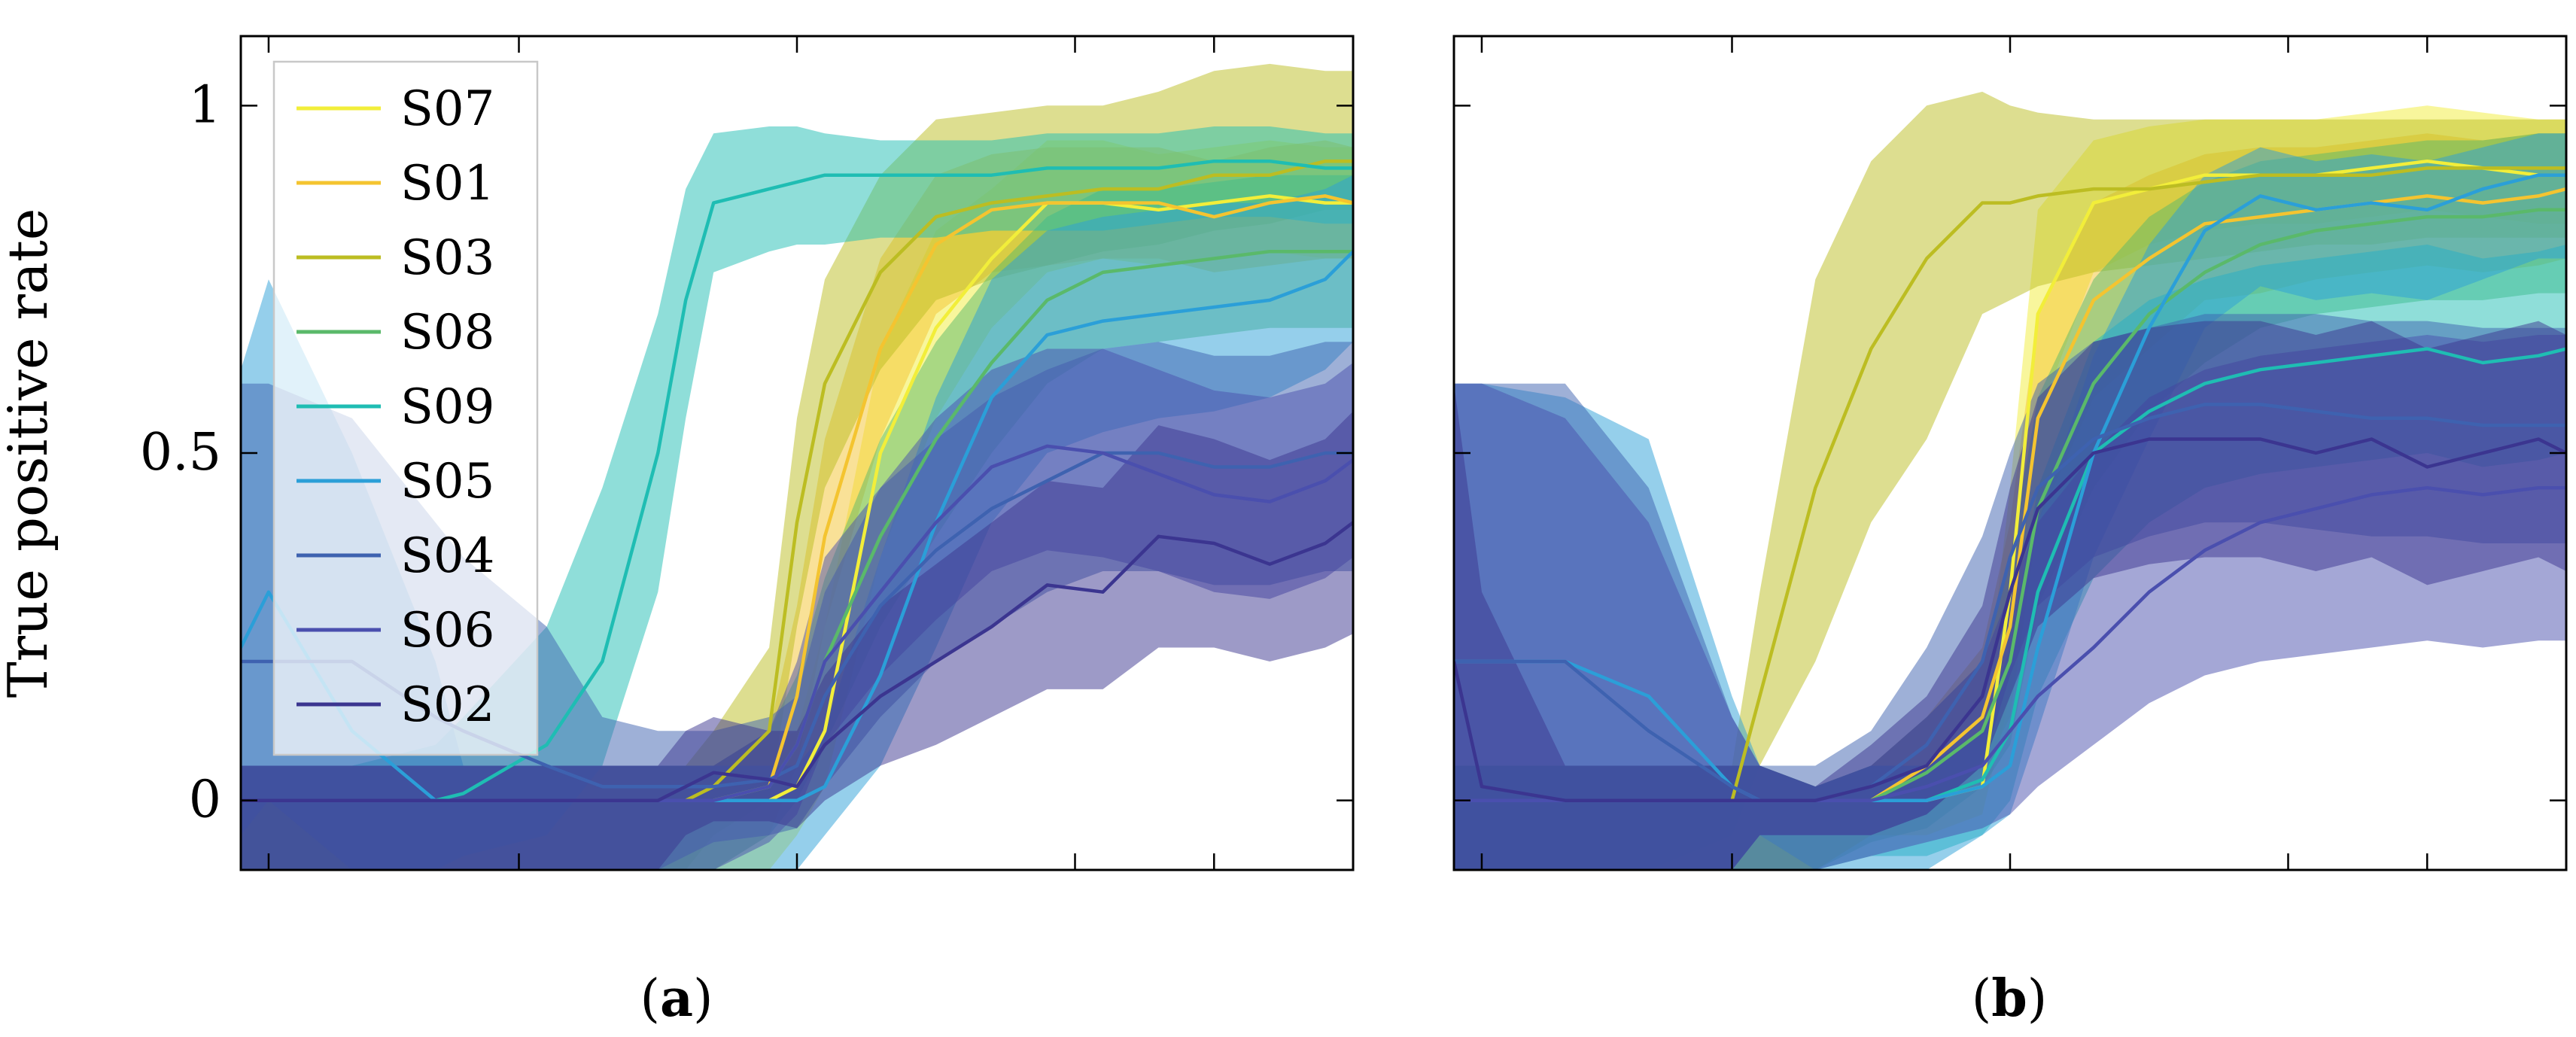  What do you see at coordinates (447, 183) in the screenshot?
I see `legend-label-s01: S01` at bounding box center [447, 183].